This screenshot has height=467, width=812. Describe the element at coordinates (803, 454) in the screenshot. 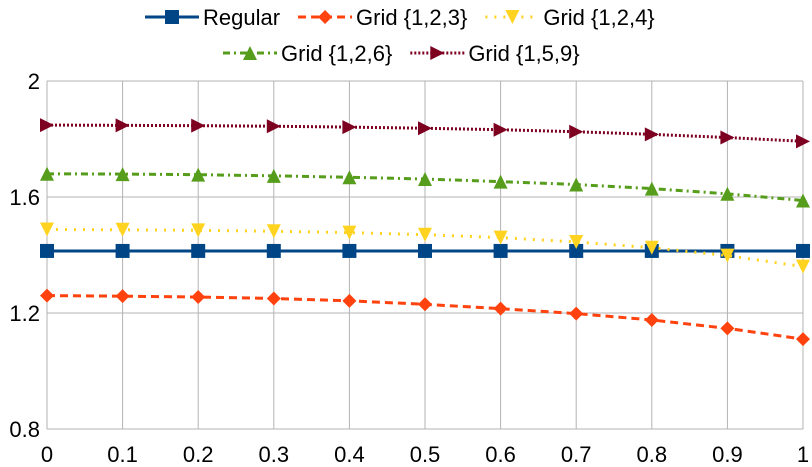

I see `x-tick-label: 1` at that location.